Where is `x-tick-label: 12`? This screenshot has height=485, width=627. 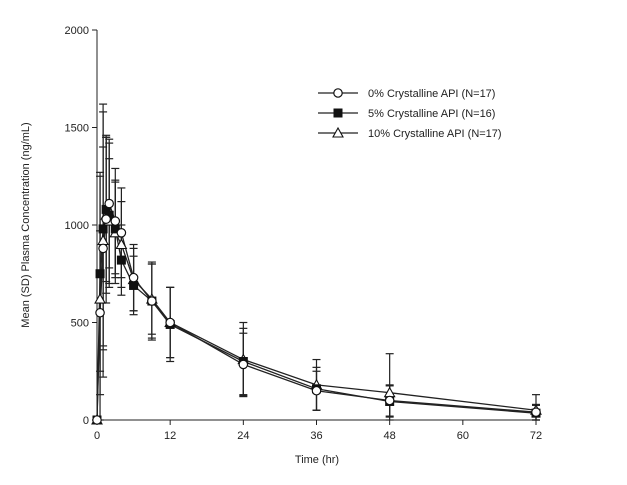 x-tick-label: 12 is located at coordinates (170, 436).